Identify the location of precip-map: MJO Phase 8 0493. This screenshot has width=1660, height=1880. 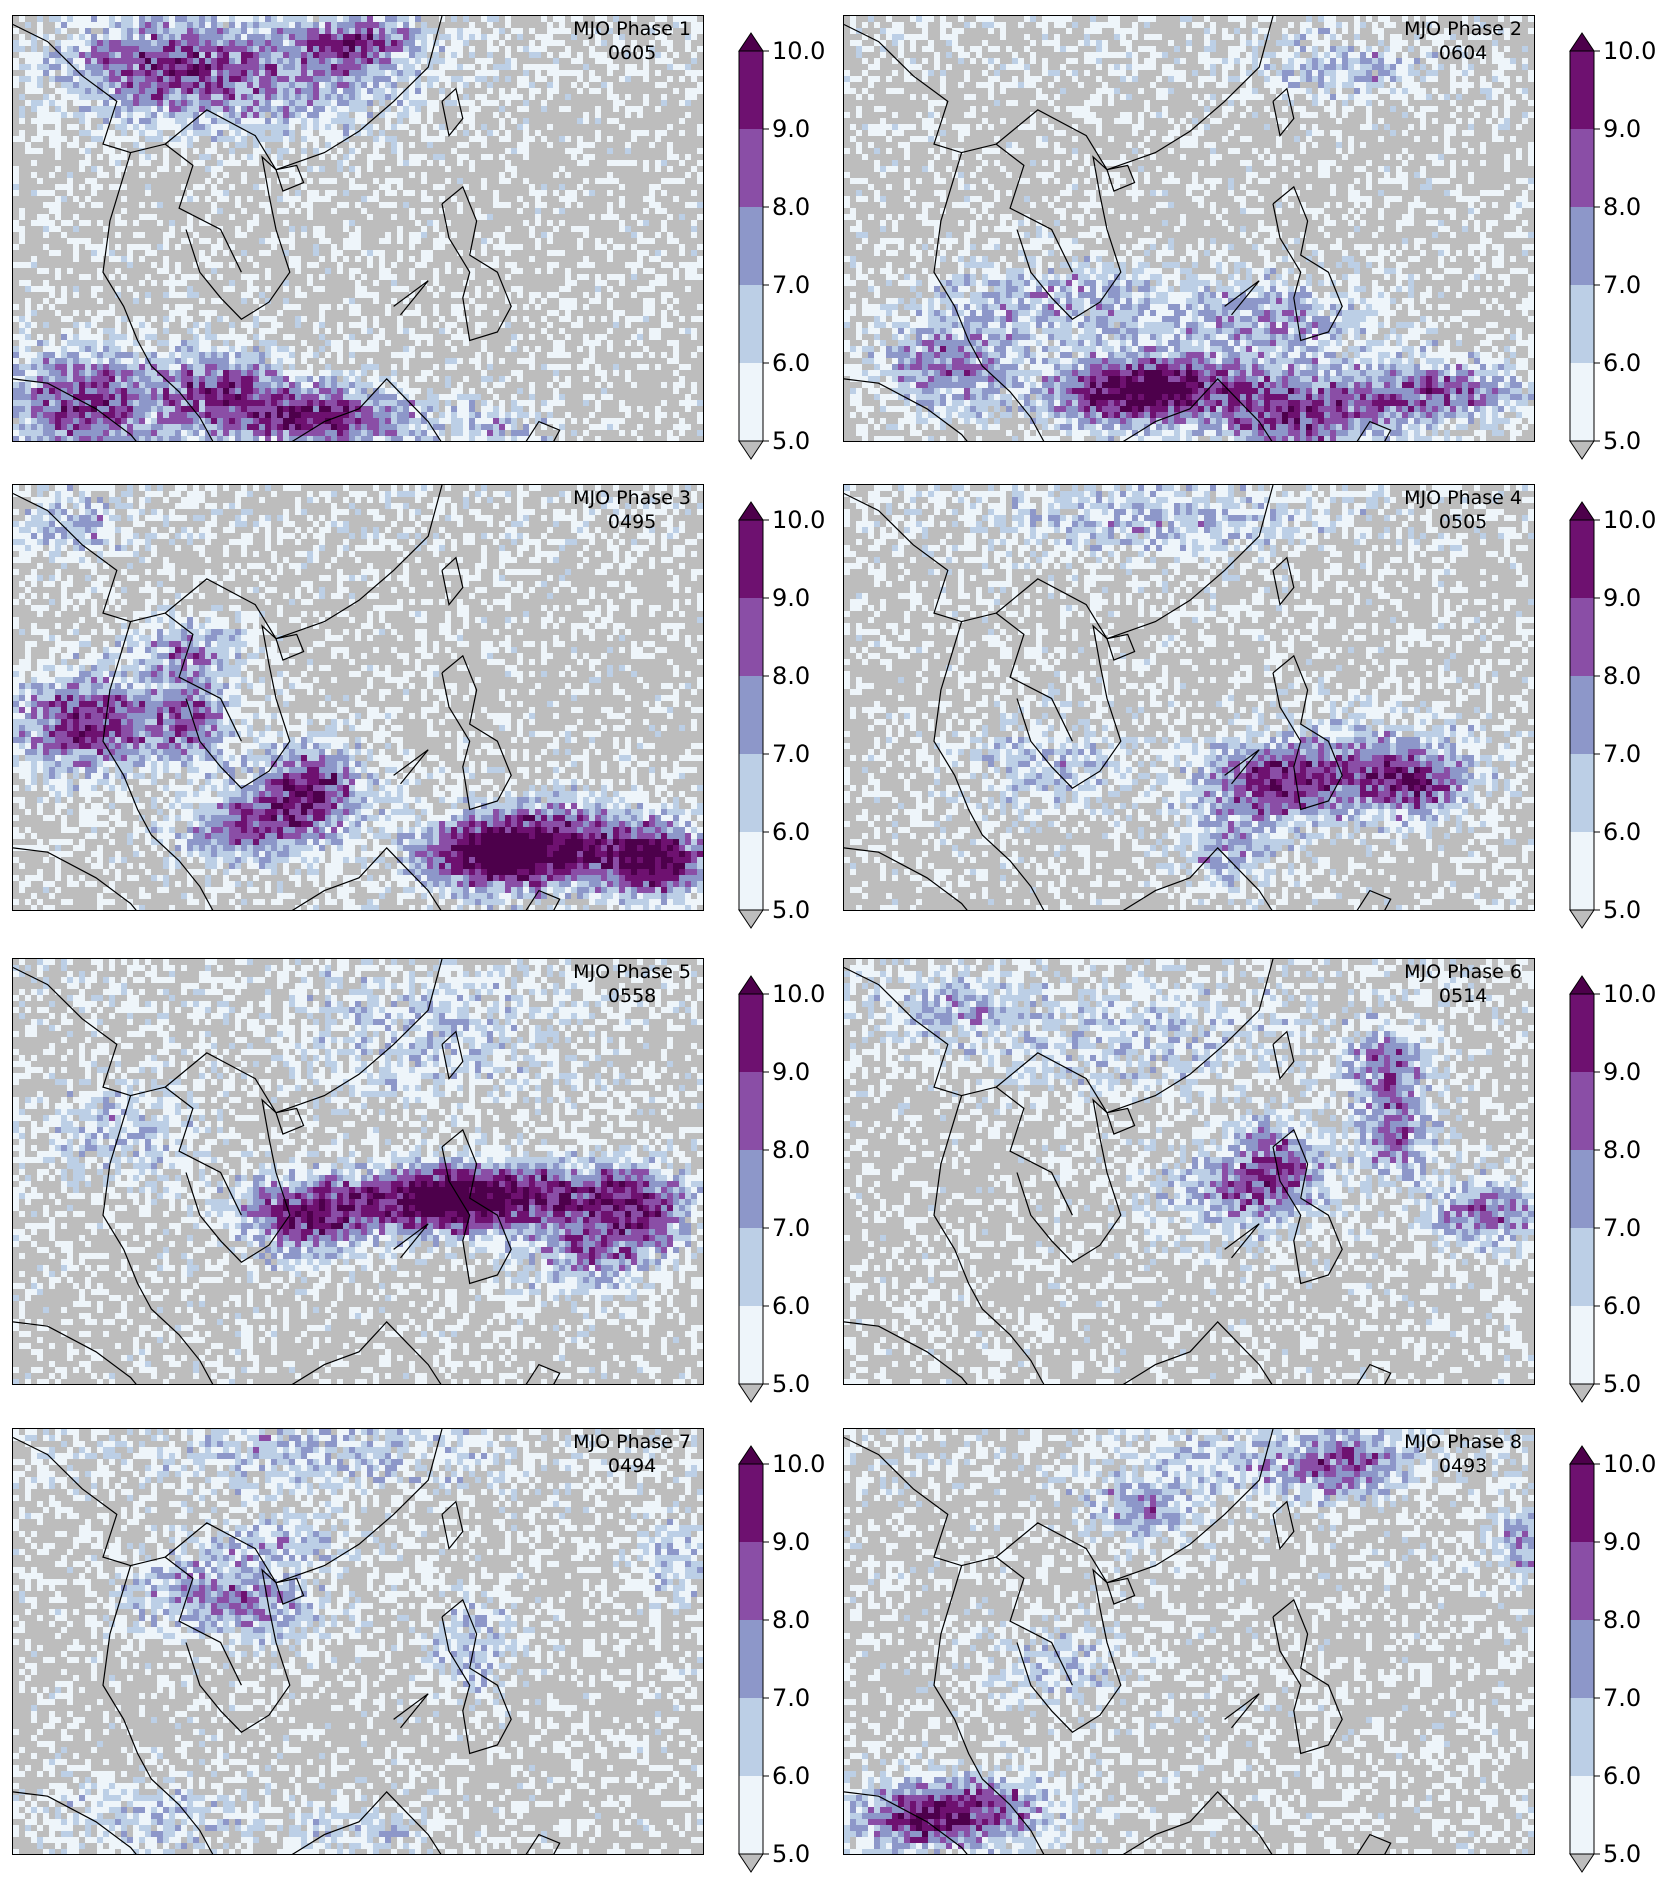
(1189, 1641).